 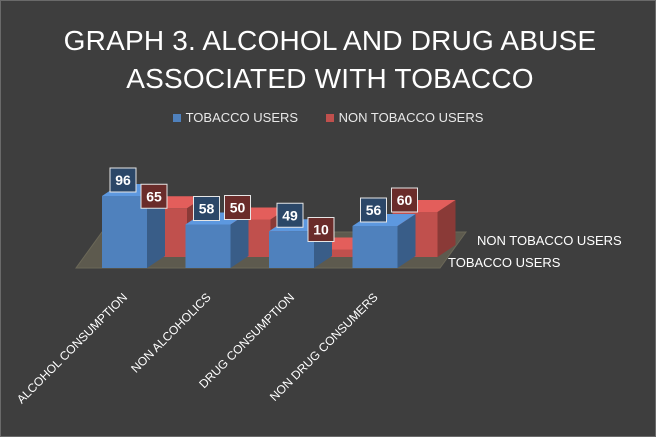 I want to click on data-label-non-tobacco-users-drug-consumption: 10, so click(x=321, y=230).